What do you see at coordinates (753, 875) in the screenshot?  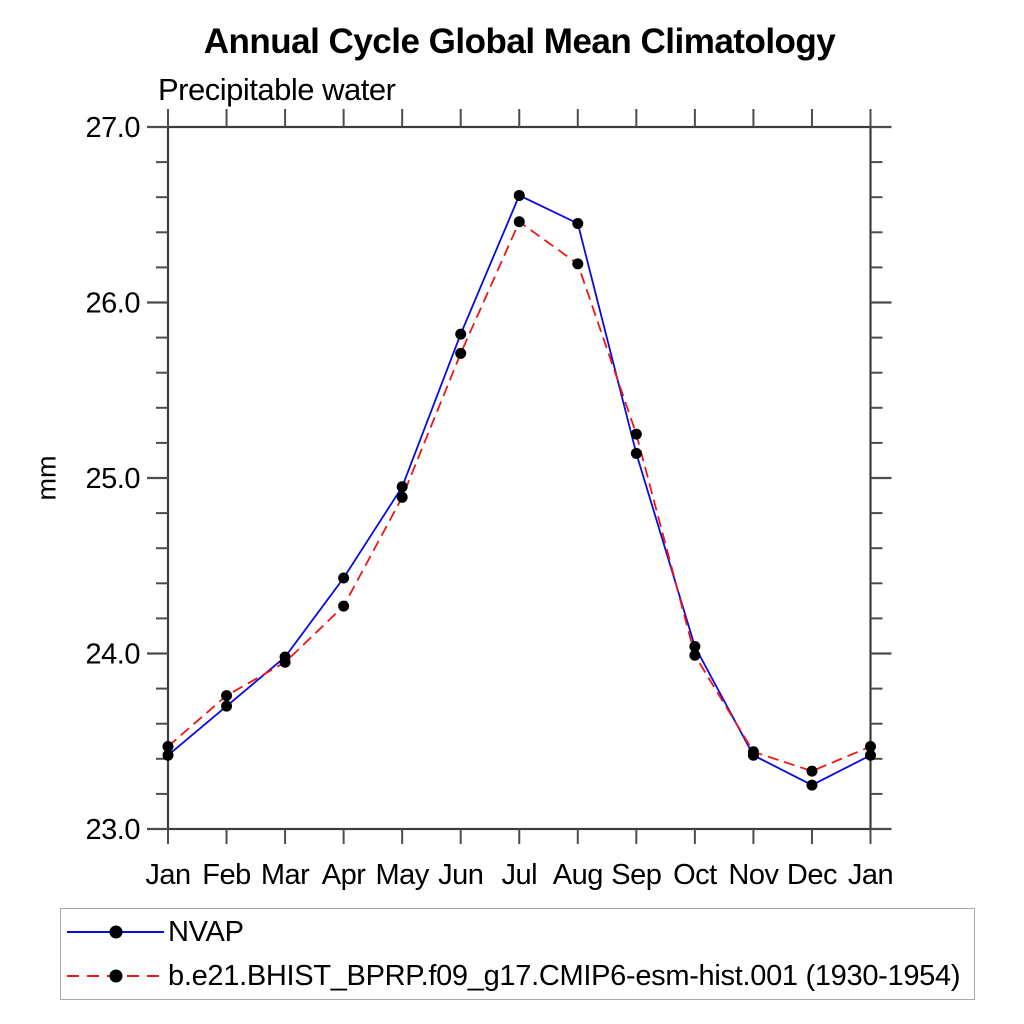 I see `x-tick-label: Nov` at bounding box center [753, 875].